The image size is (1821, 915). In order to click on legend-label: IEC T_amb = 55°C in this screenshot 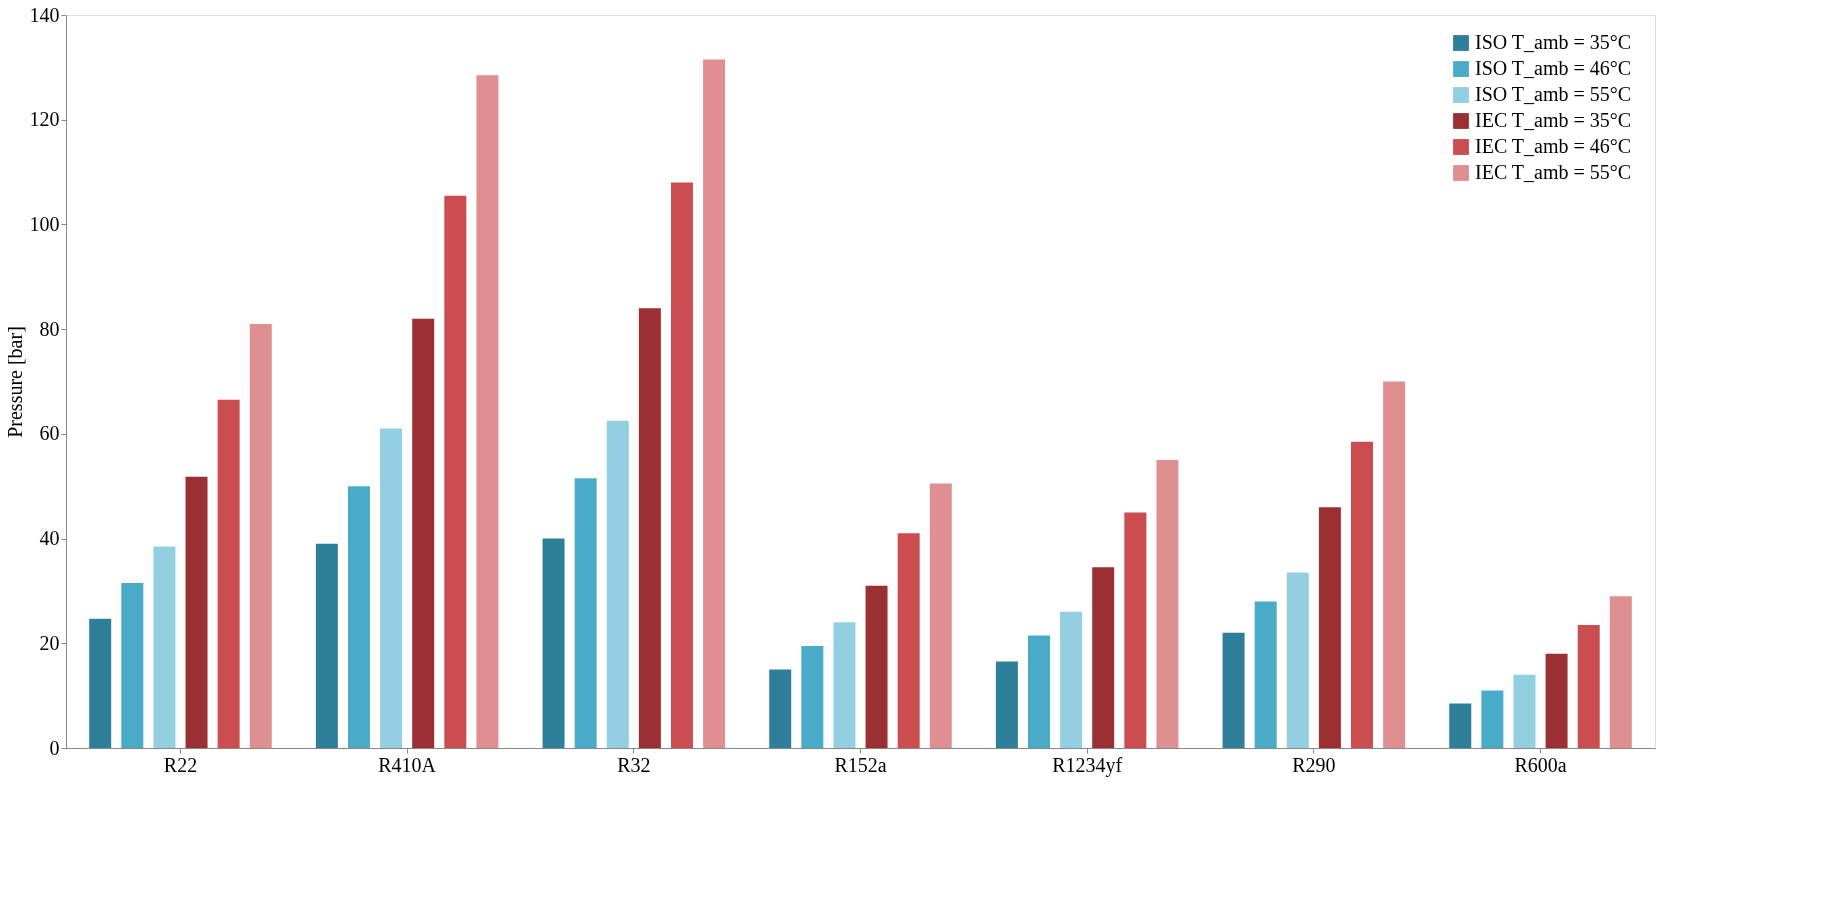, I will do `click(1553, 172)`.